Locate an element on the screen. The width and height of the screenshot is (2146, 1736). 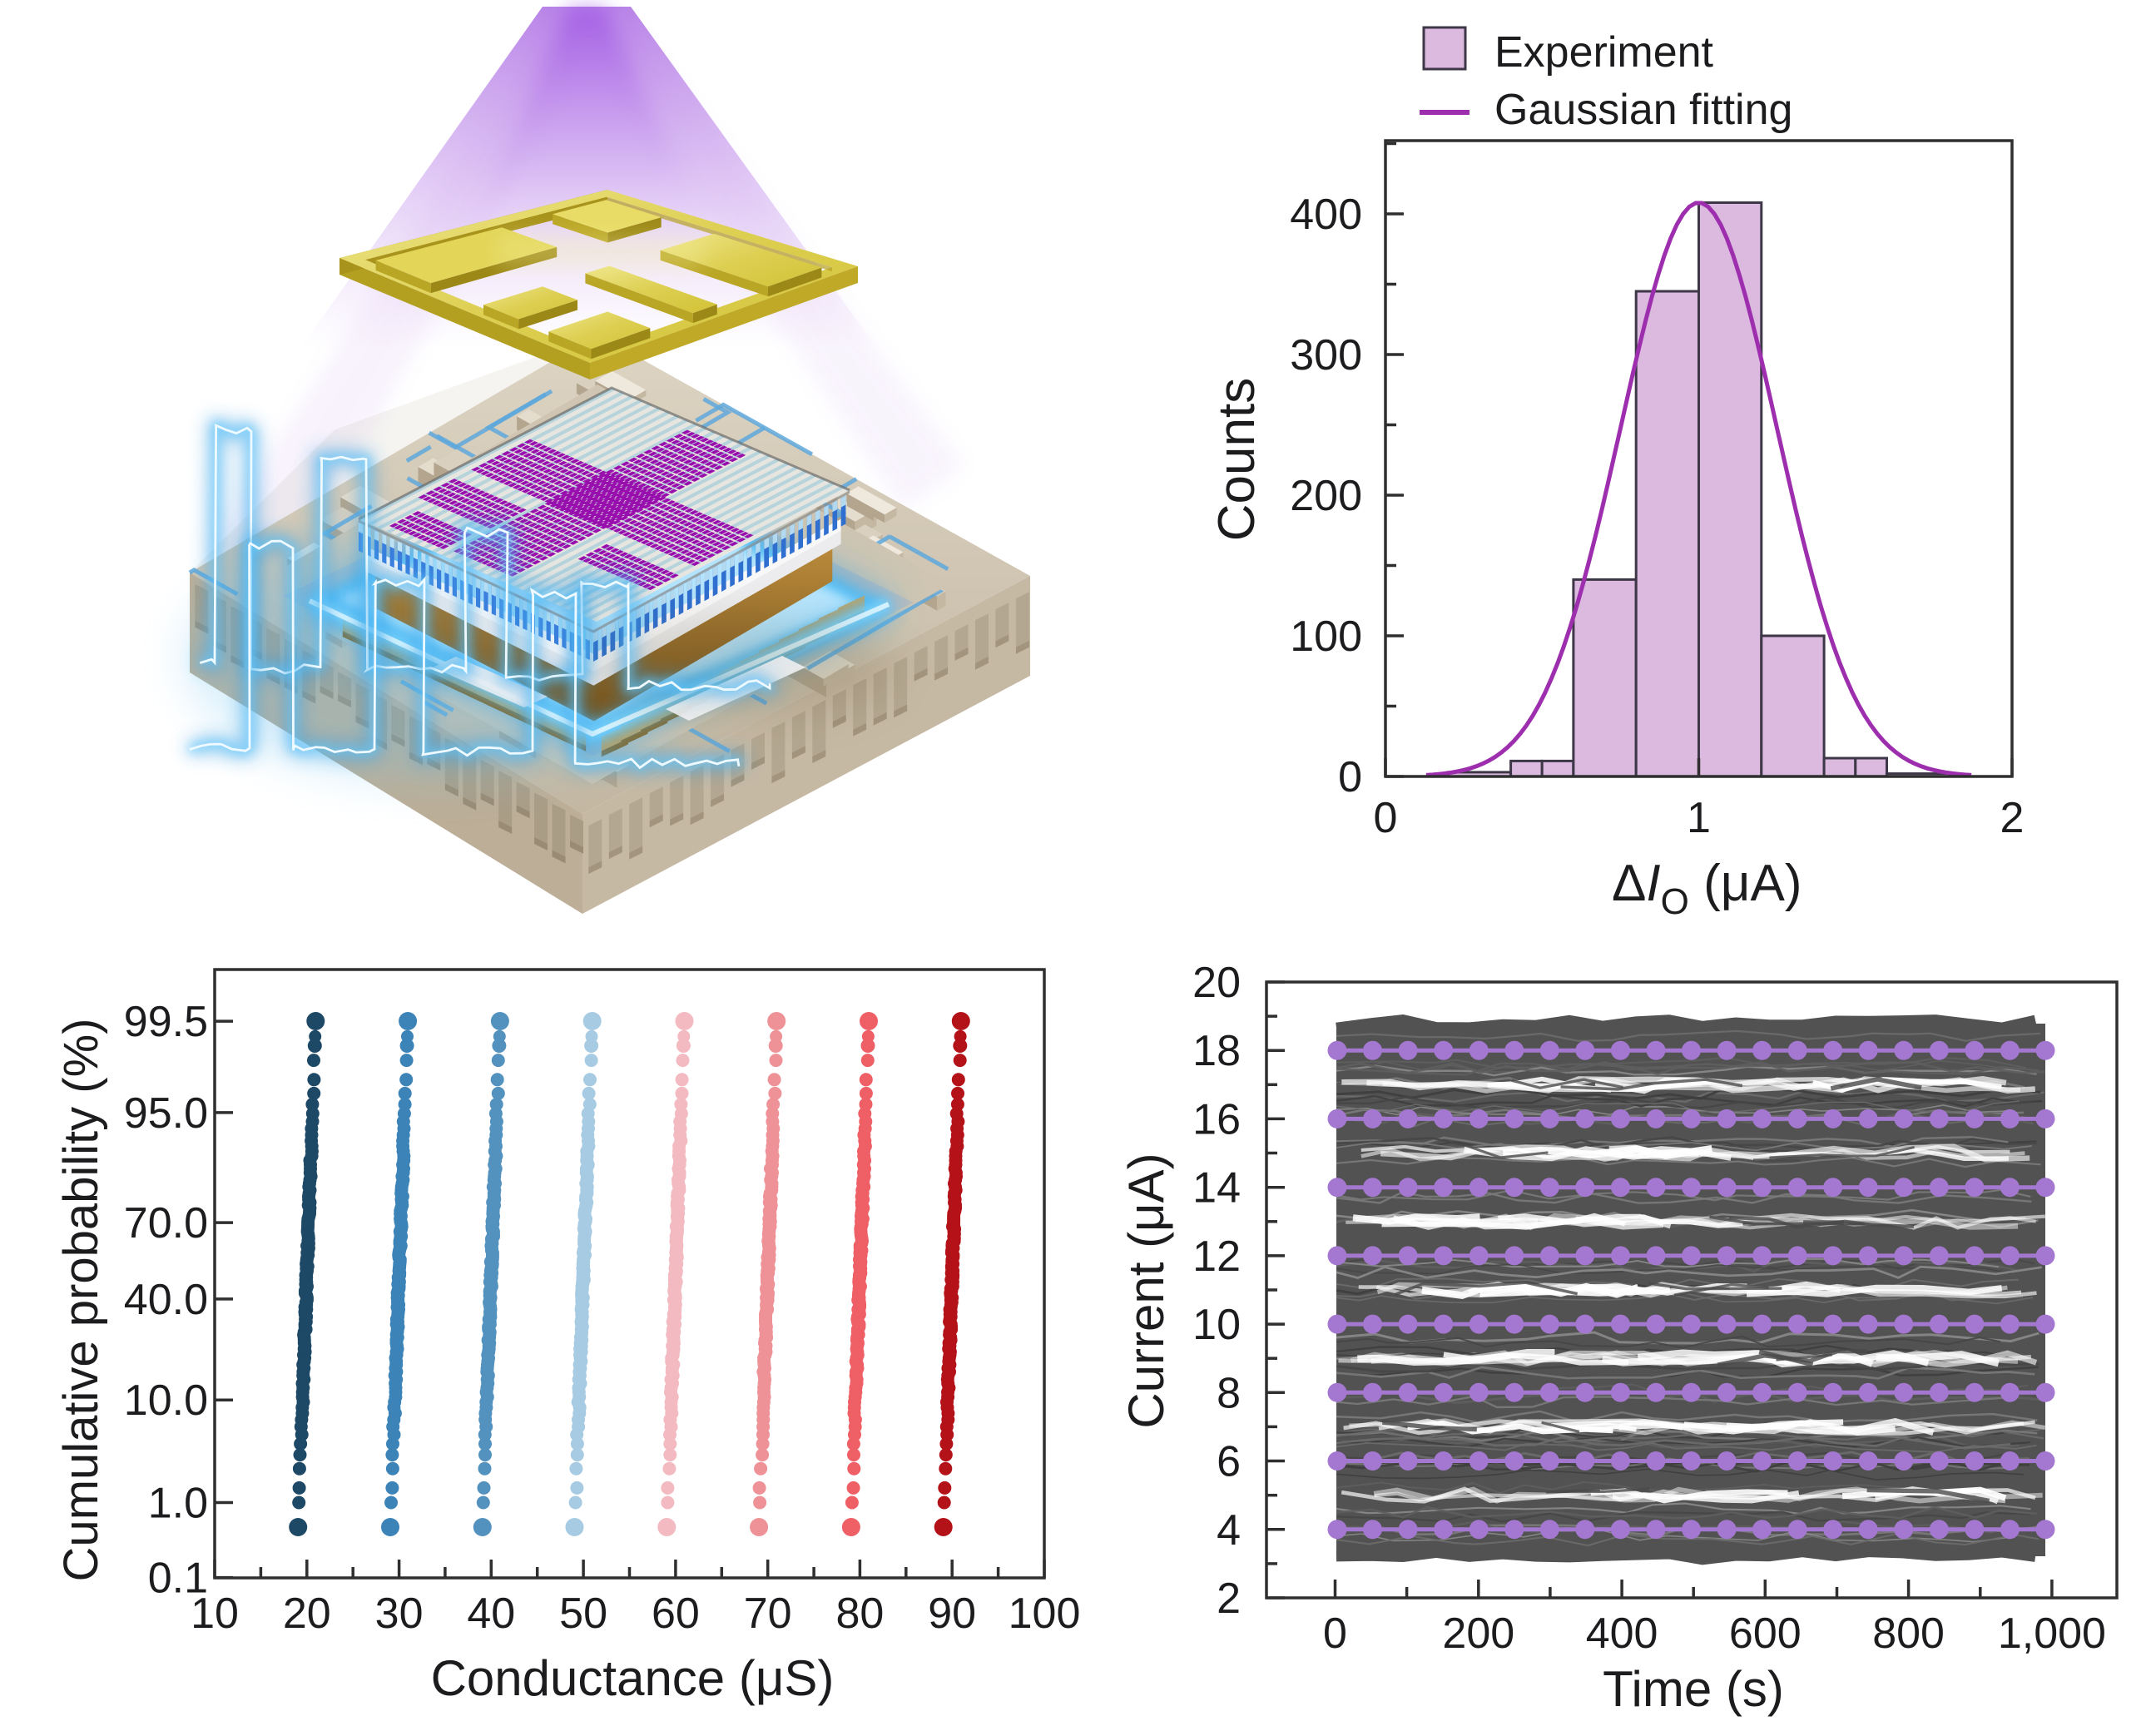
svg-text: ΔIO (μA) is located at coordinates (1707, 888).